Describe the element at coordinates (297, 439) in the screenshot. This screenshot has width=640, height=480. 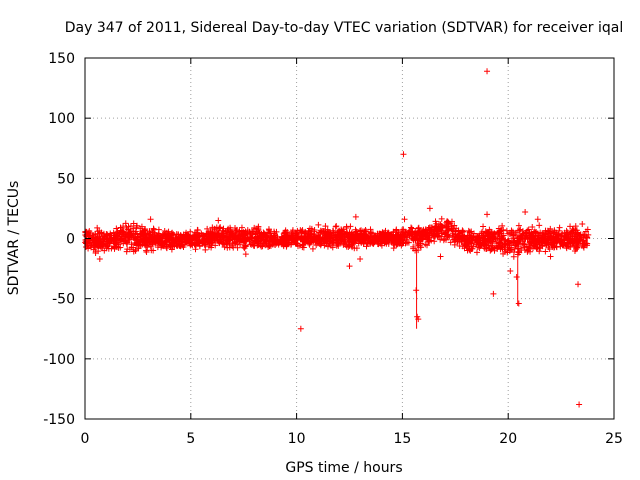
I see `x-tick-label: 10` at that location.